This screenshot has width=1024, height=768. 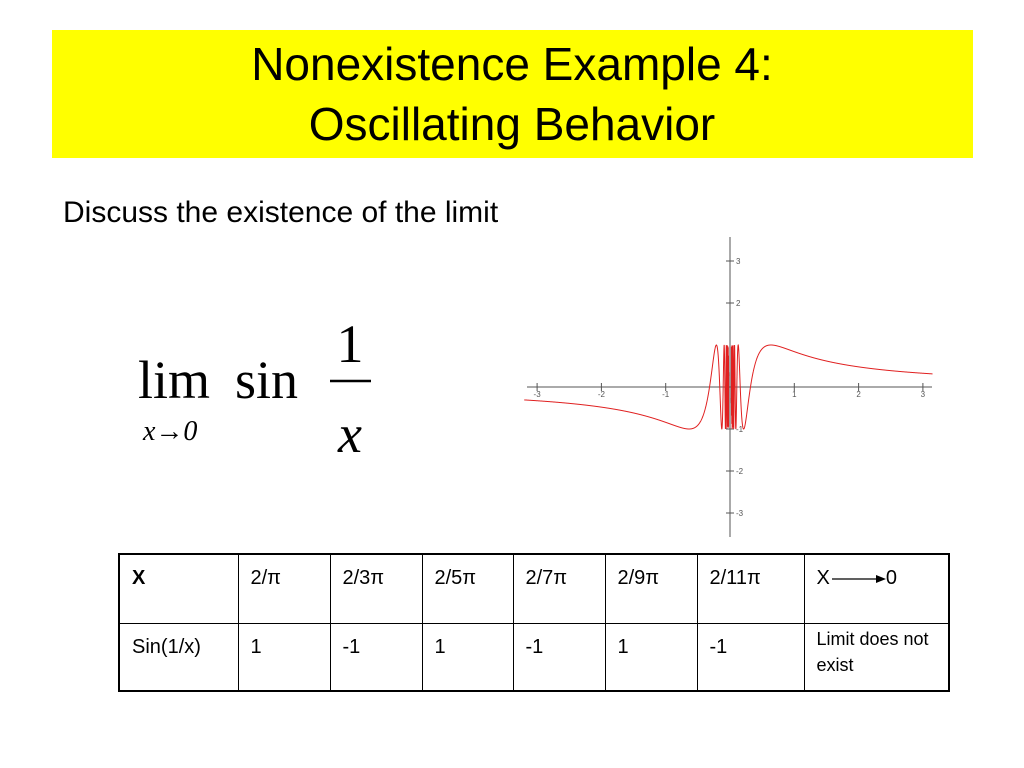 What do you see at coordinates (178, 588) in the screenshot?
I see `table-cell: X` at bounding box center [178, 588].